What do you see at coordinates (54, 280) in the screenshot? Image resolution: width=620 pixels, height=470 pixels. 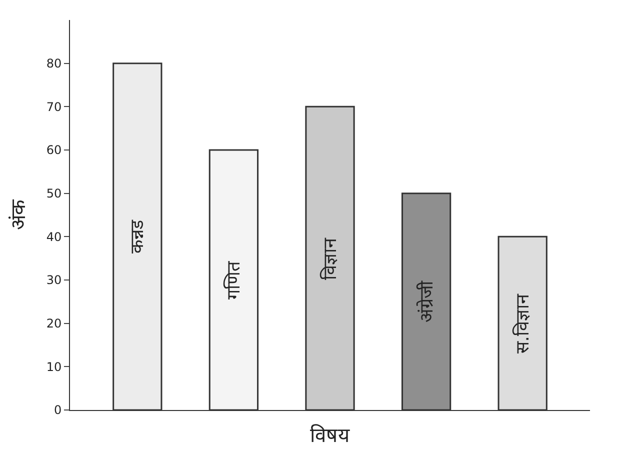 I see `y-tick-label: 30` at bounding box center [54, 280].